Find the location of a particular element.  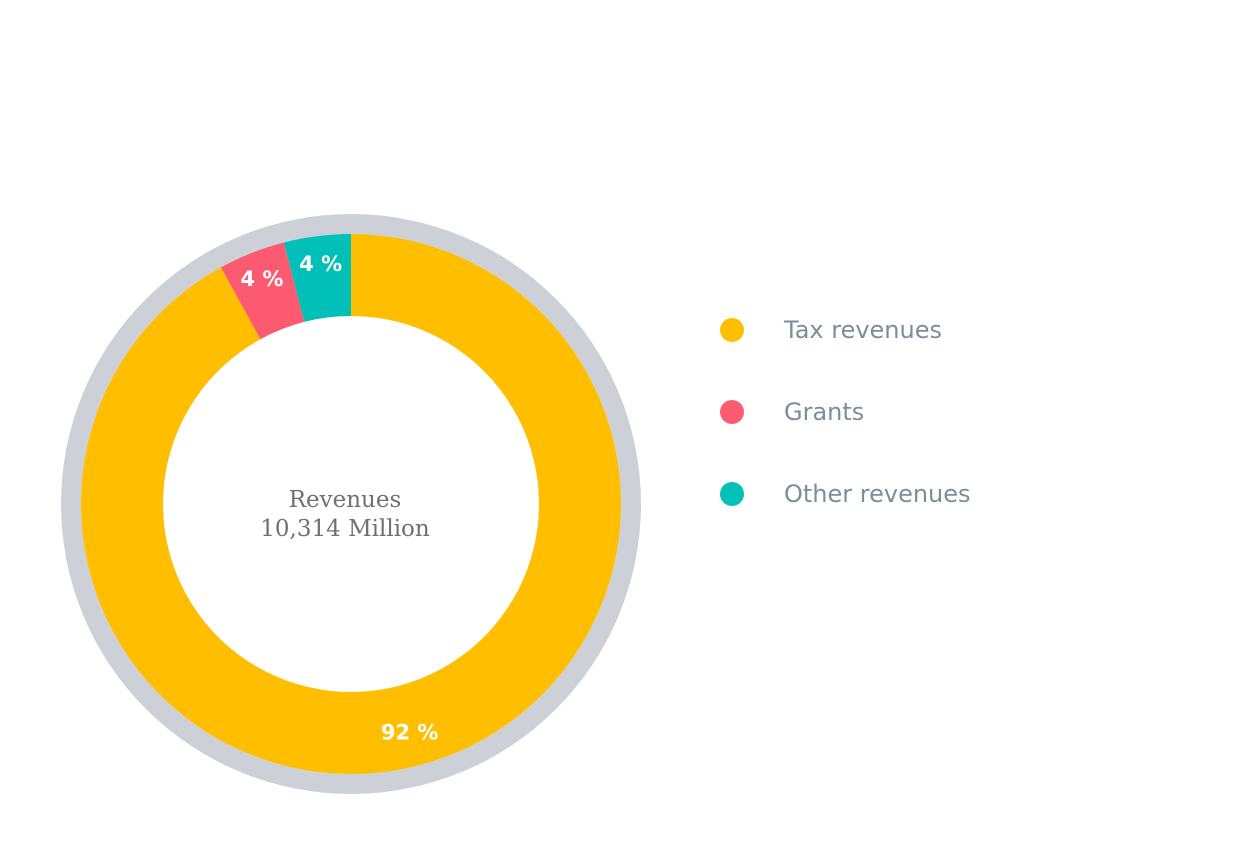

center-title: Revenues is located at coordinates (345, 500).